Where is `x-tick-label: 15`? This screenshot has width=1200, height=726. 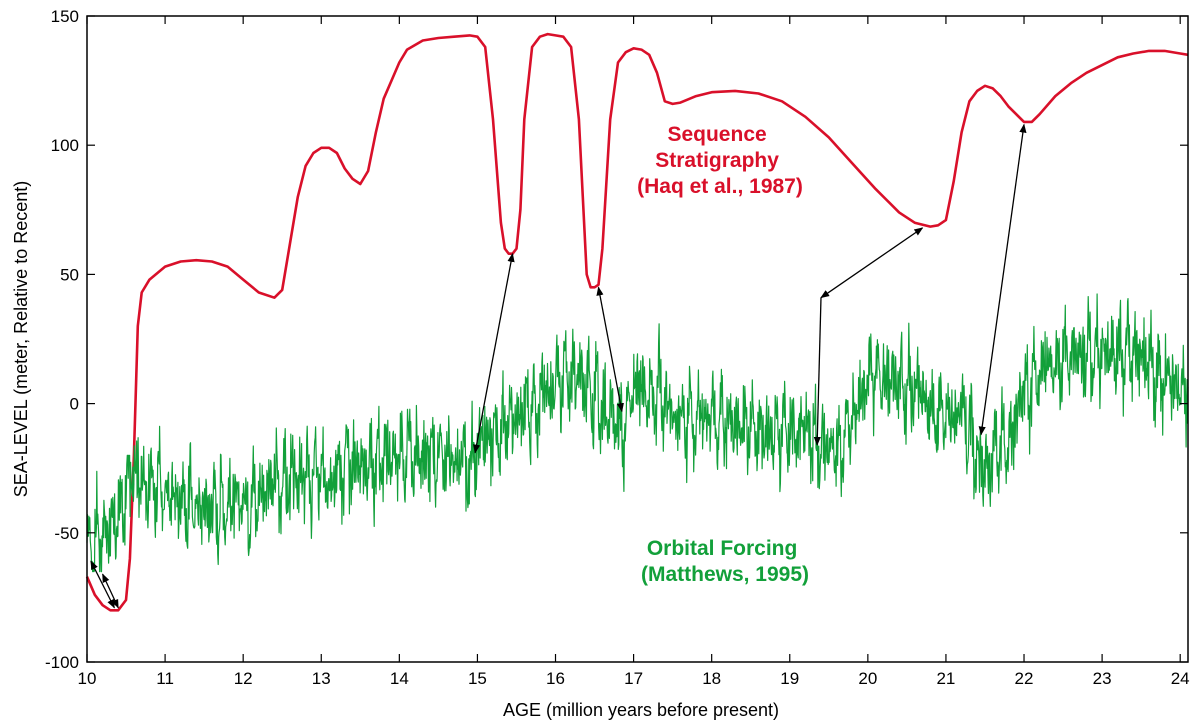 x-tick-label: 15 is located at coordinates (477, 678).